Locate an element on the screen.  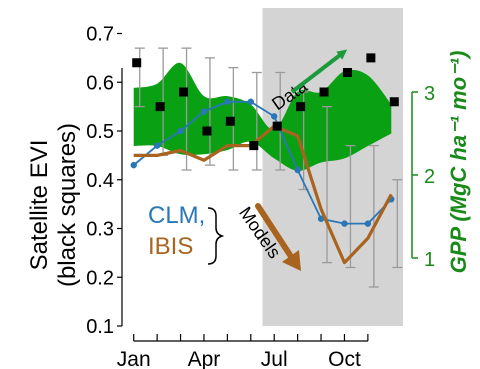
left-tick-label: 0.2 is located at coordinates (100, 278).